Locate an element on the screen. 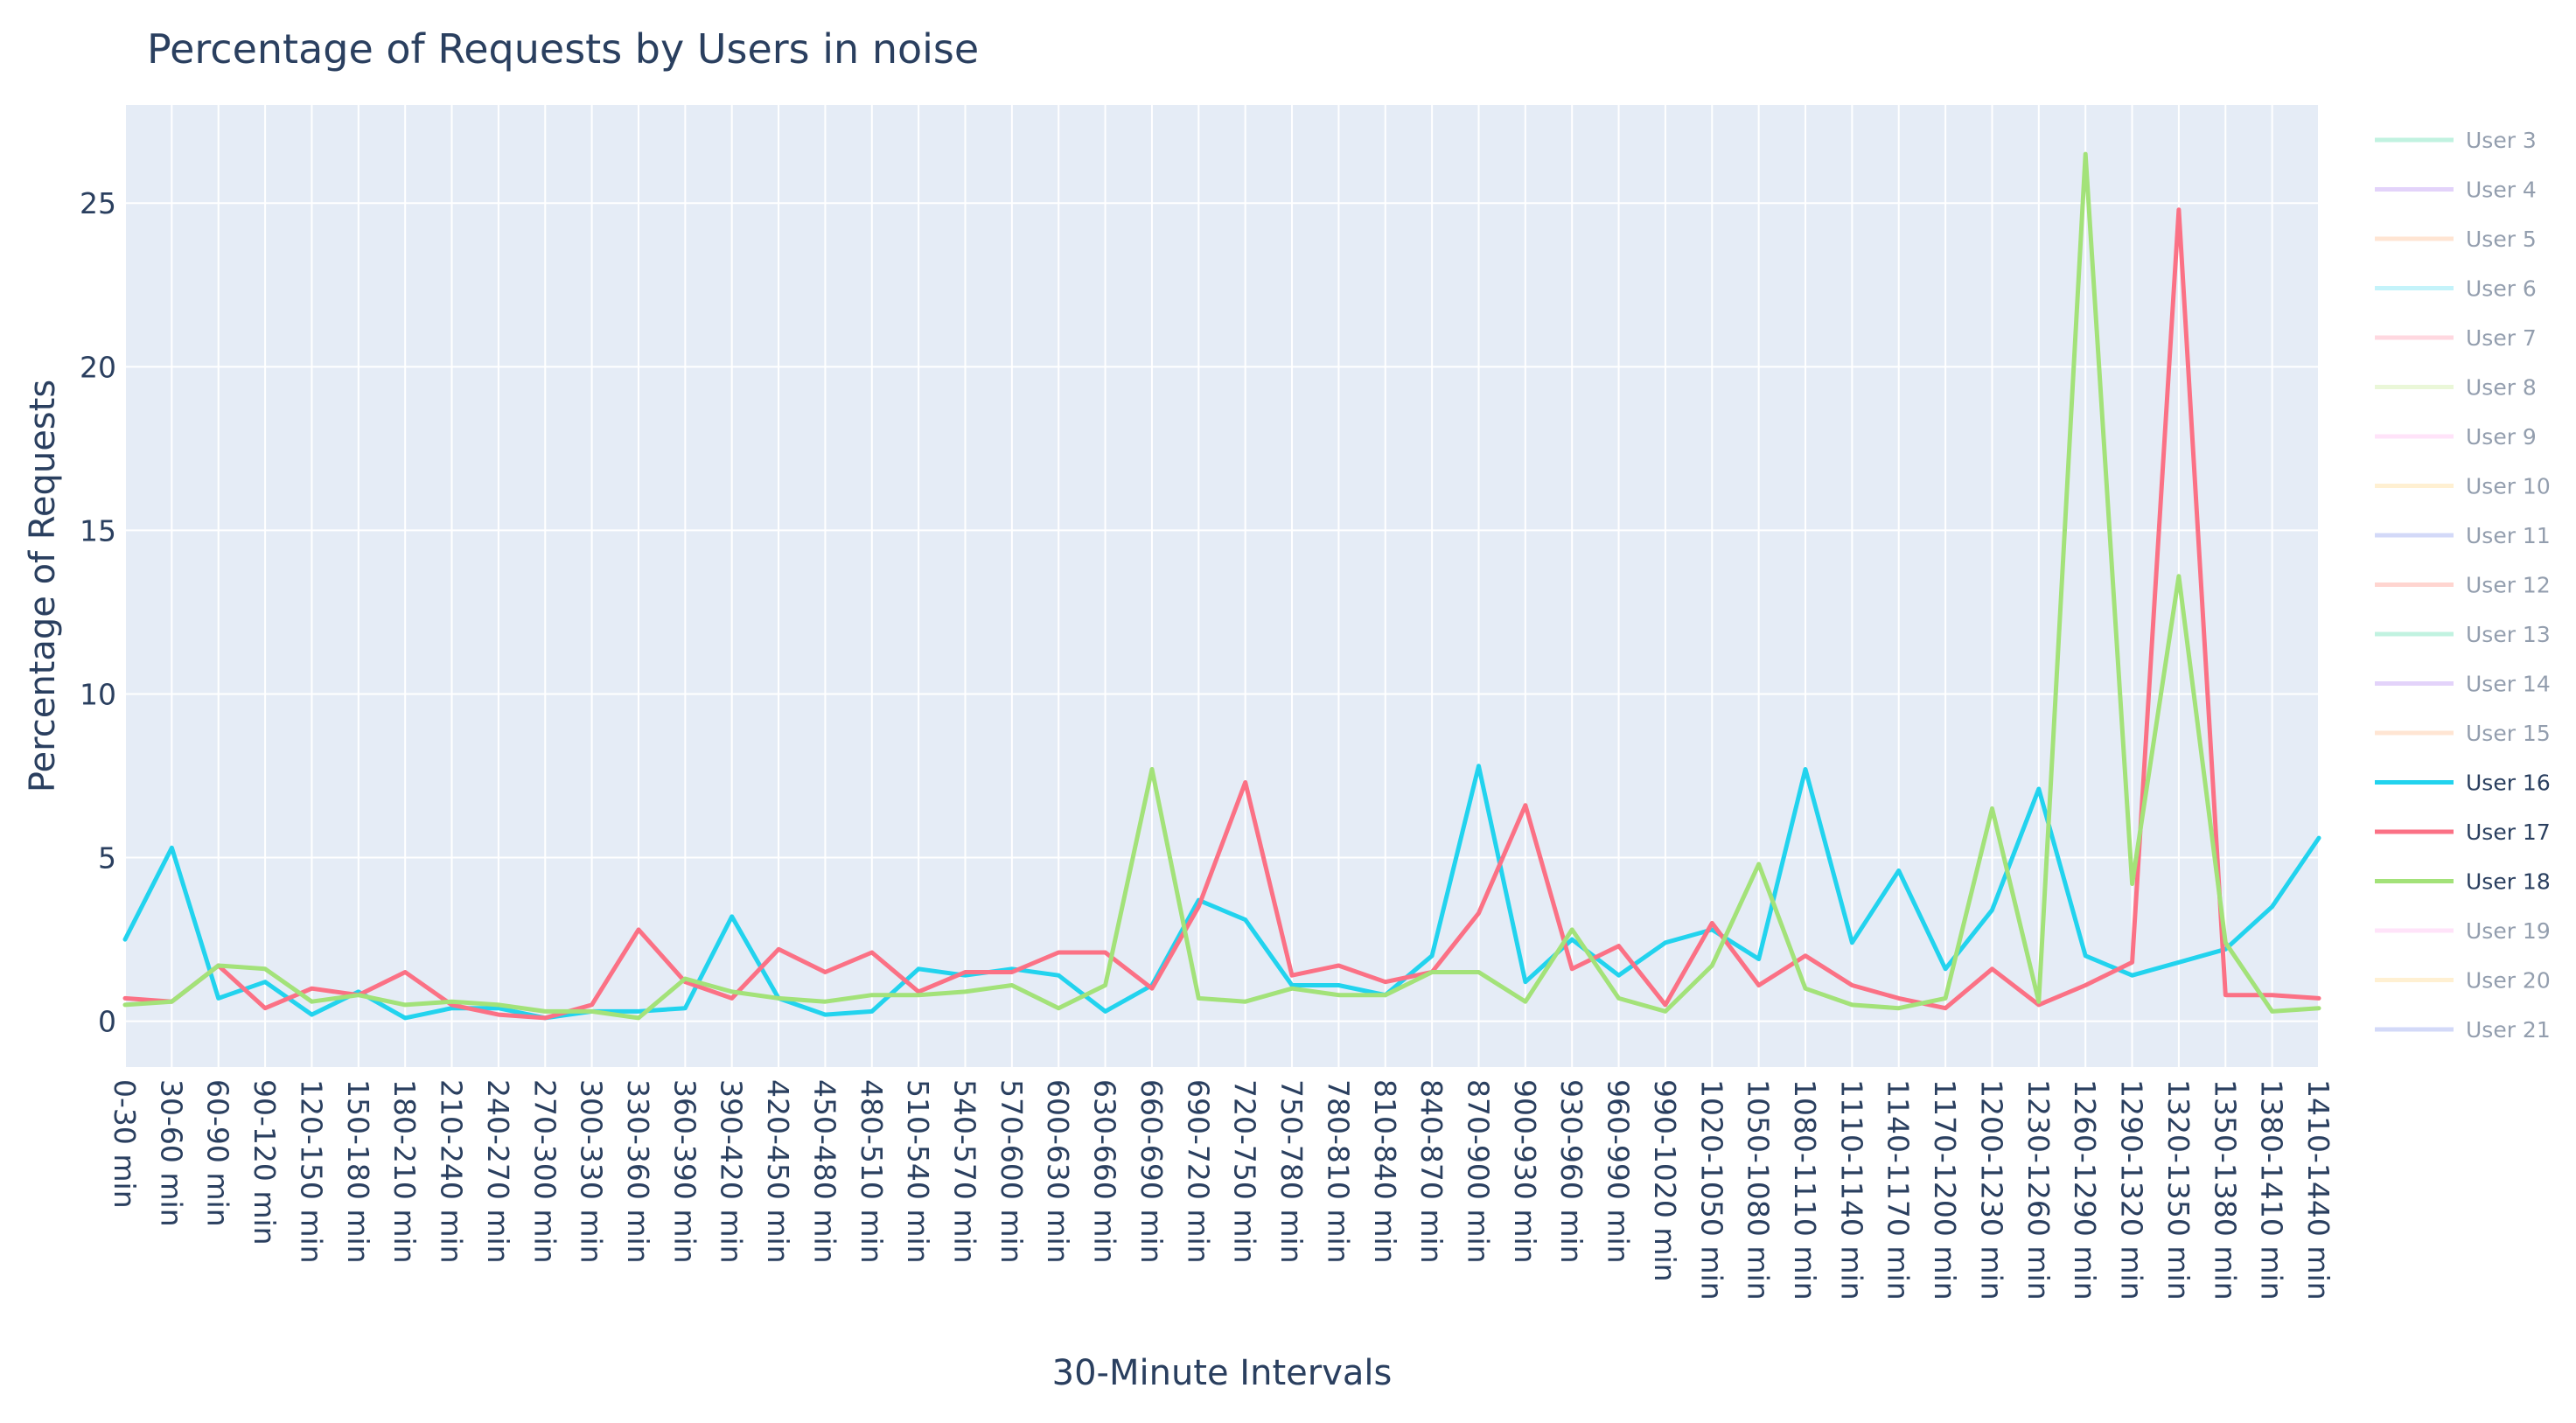  x-tick-label: 720-750 min is located at coordinates (1245, 1172).